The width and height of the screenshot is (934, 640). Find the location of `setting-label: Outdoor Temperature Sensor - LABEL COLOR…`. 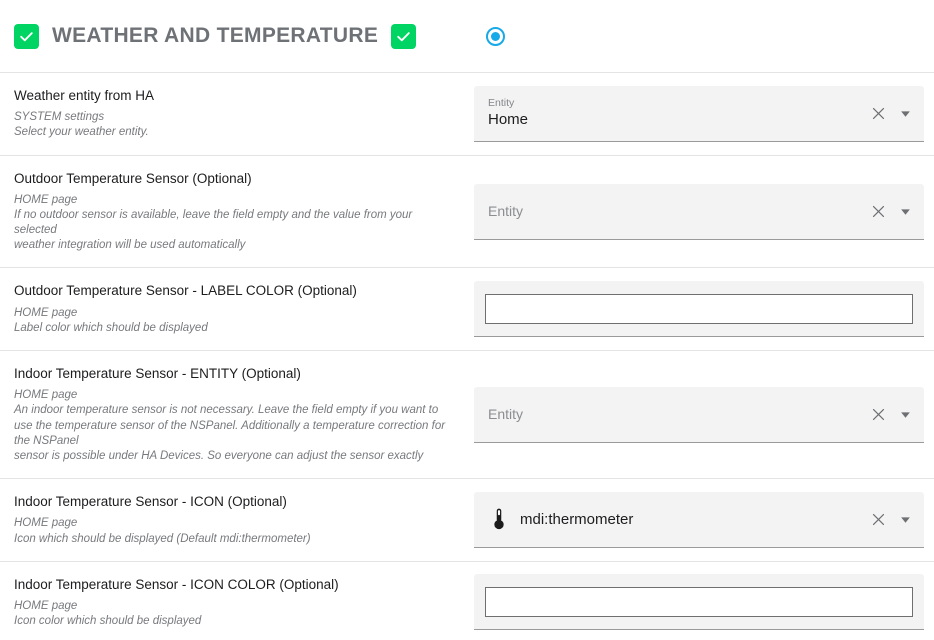

setting-label: Outdoor Temperature Sensor - LABEL COLOR… is located at coordinates (185, 291).